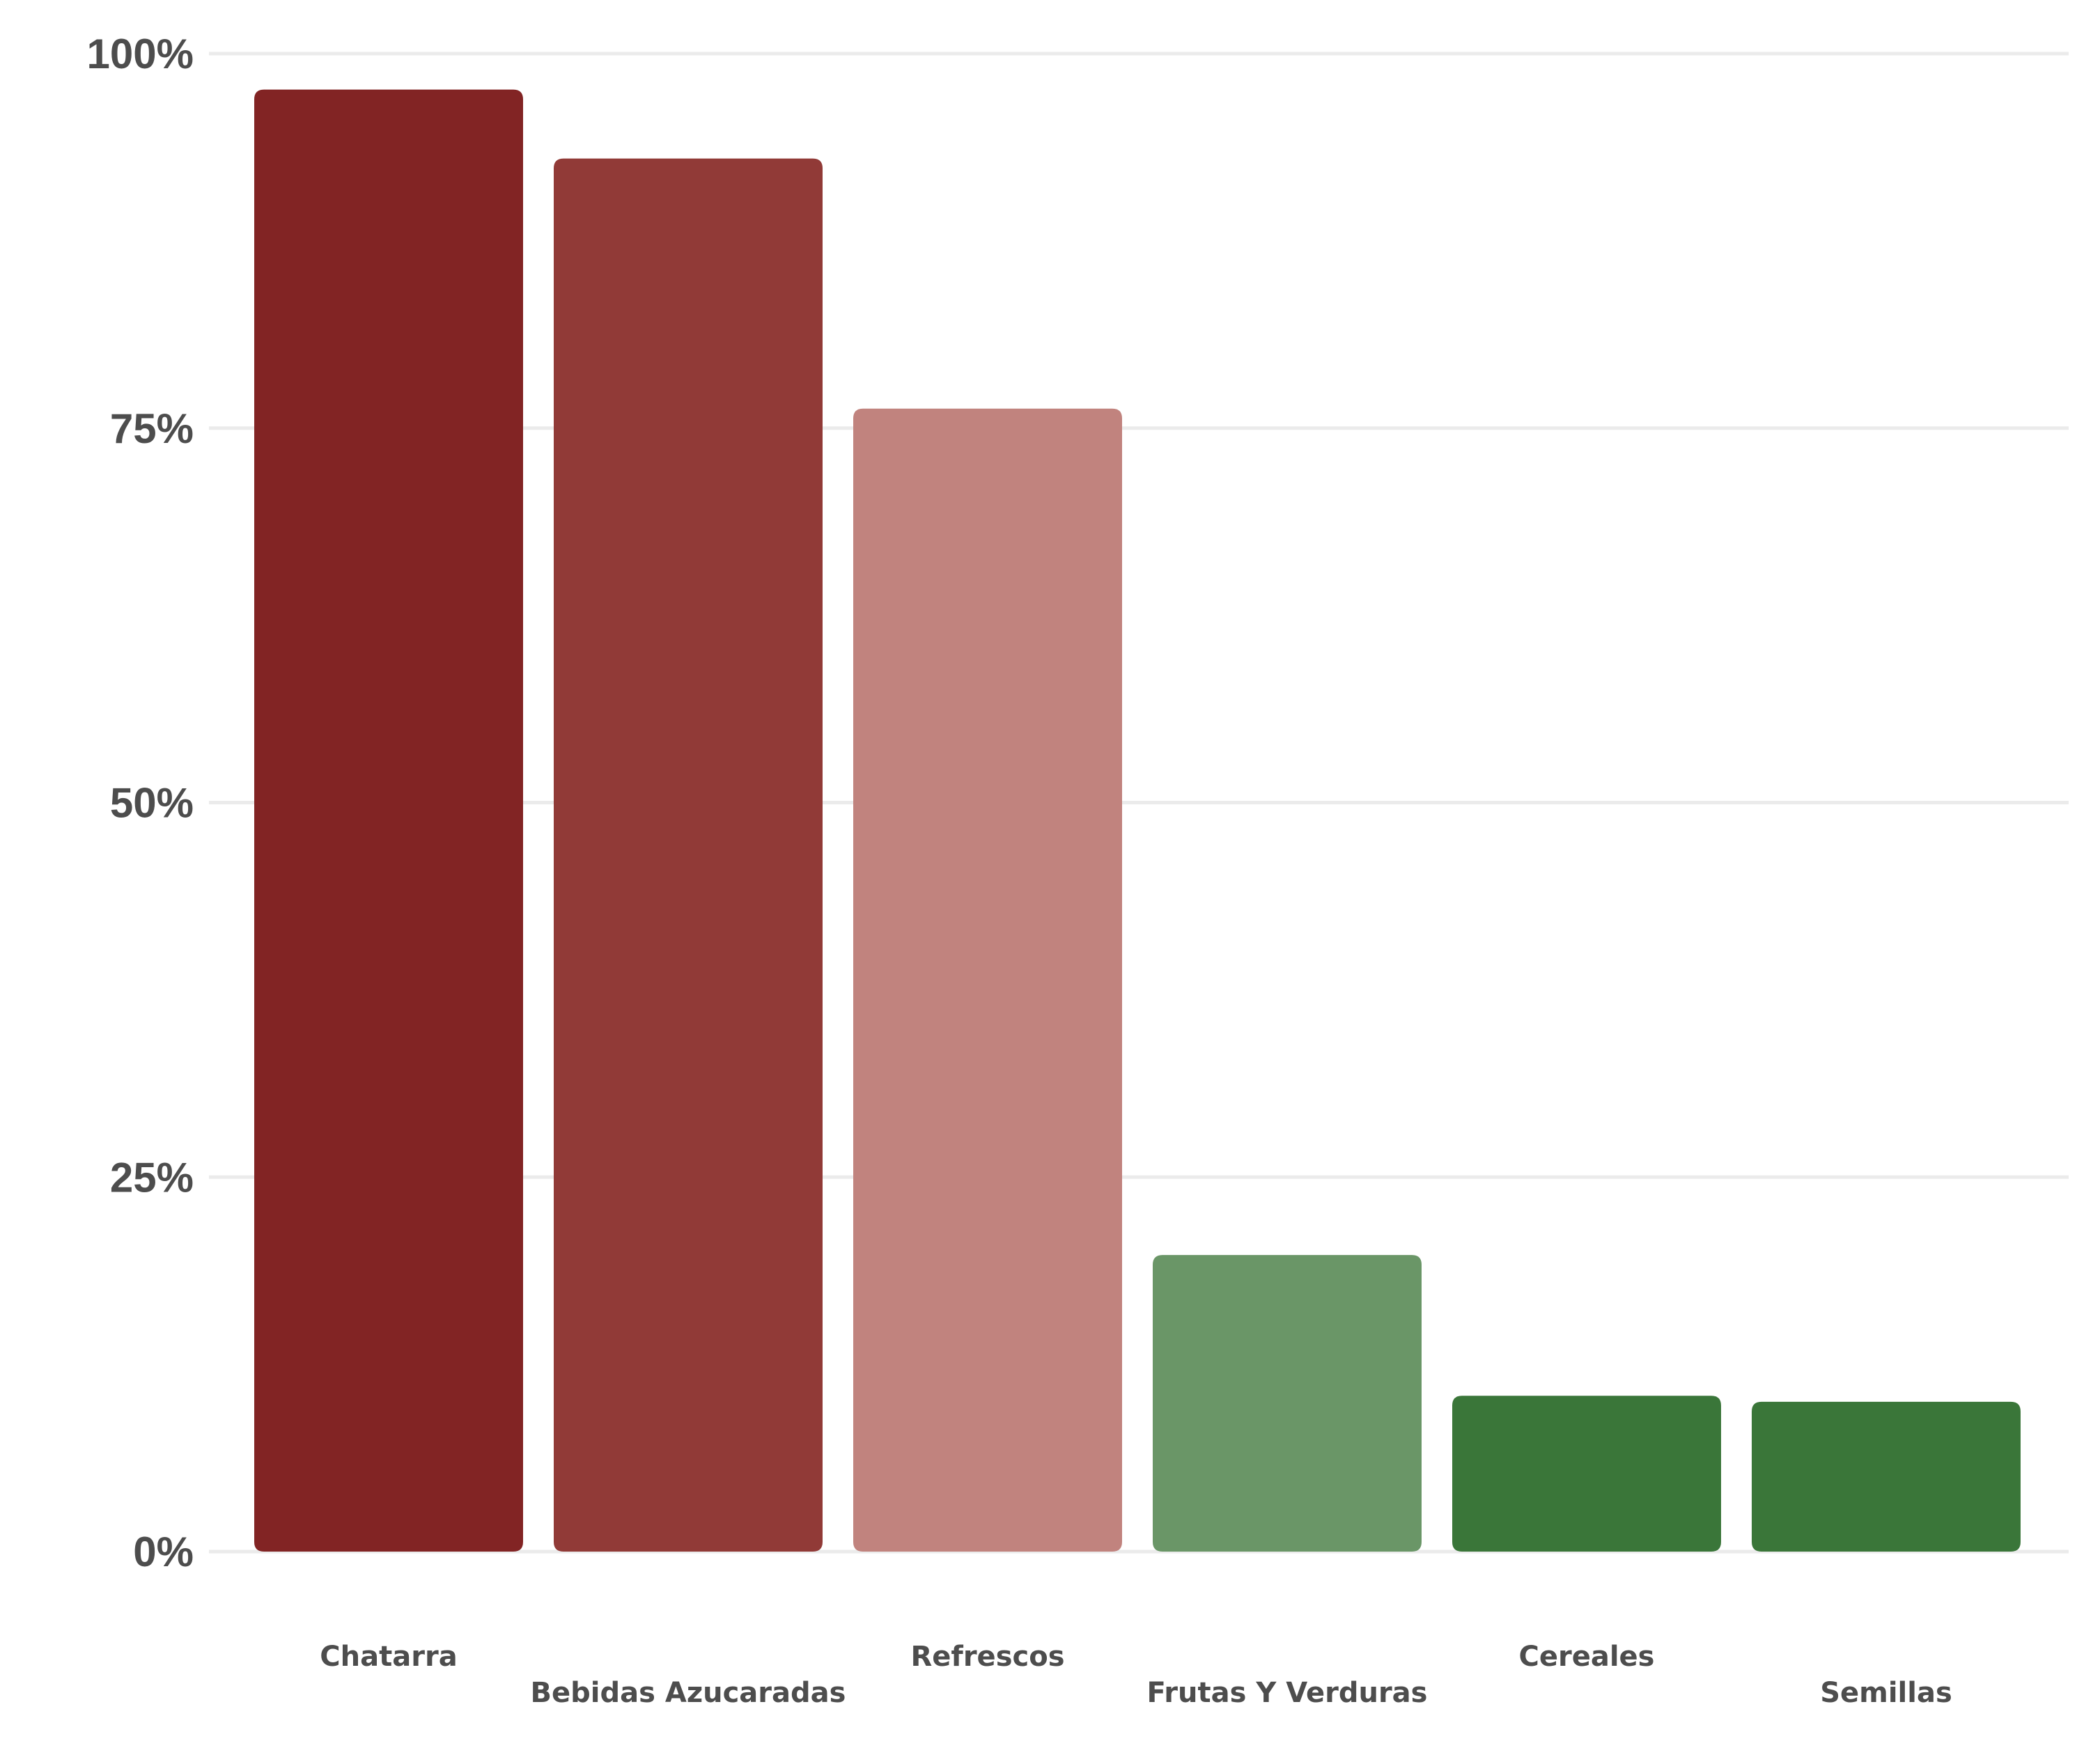  What do you see at coordinates (389, 820) in the screenshot?
I see `bar-chatarra` at bounding box center [389, 820].